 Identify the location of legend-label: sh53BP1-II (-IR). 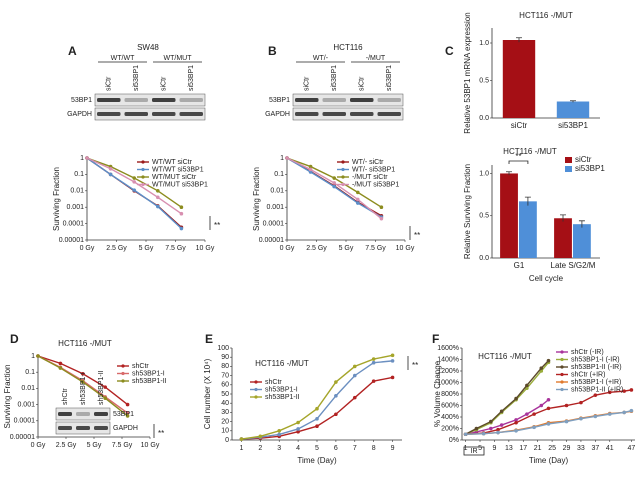
(596, 367).